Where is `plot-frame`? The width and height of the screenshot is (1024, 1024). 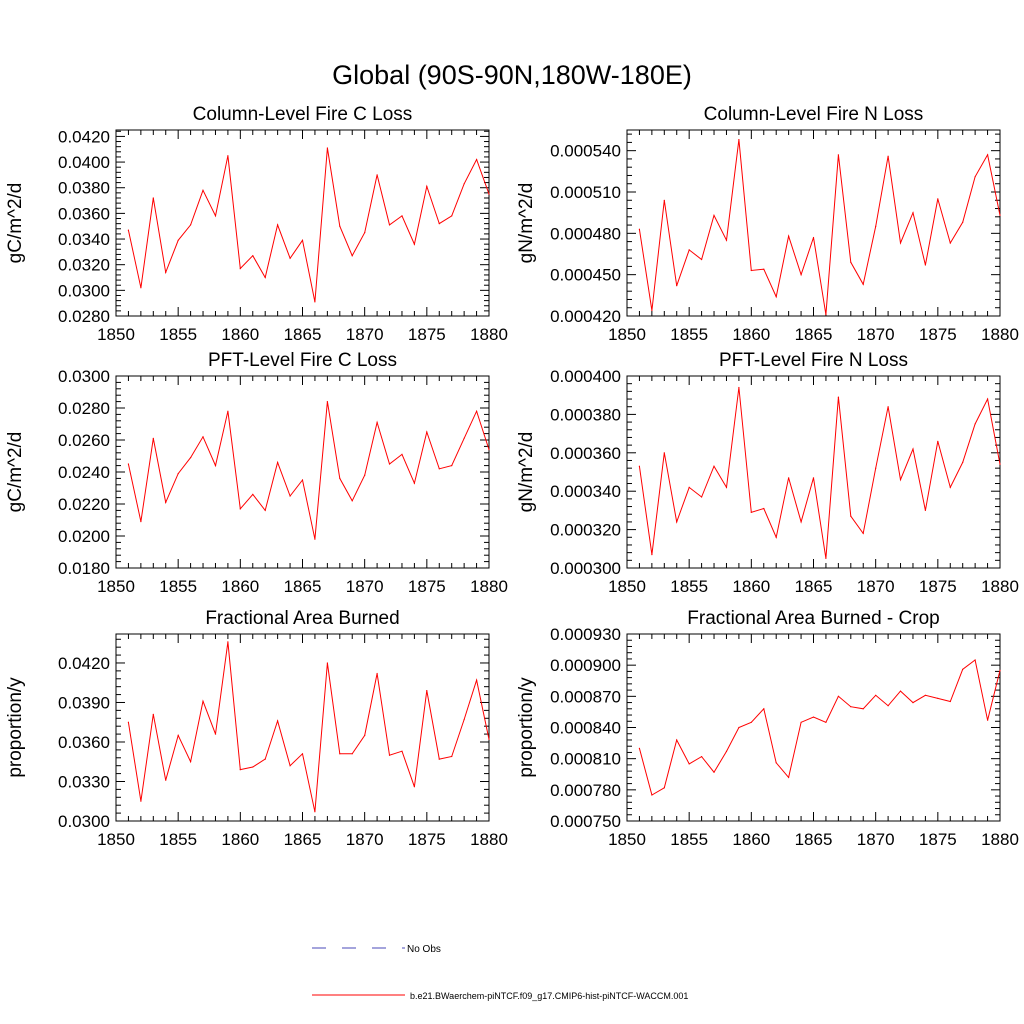 plot-frame is located at coordinates (302, 223).